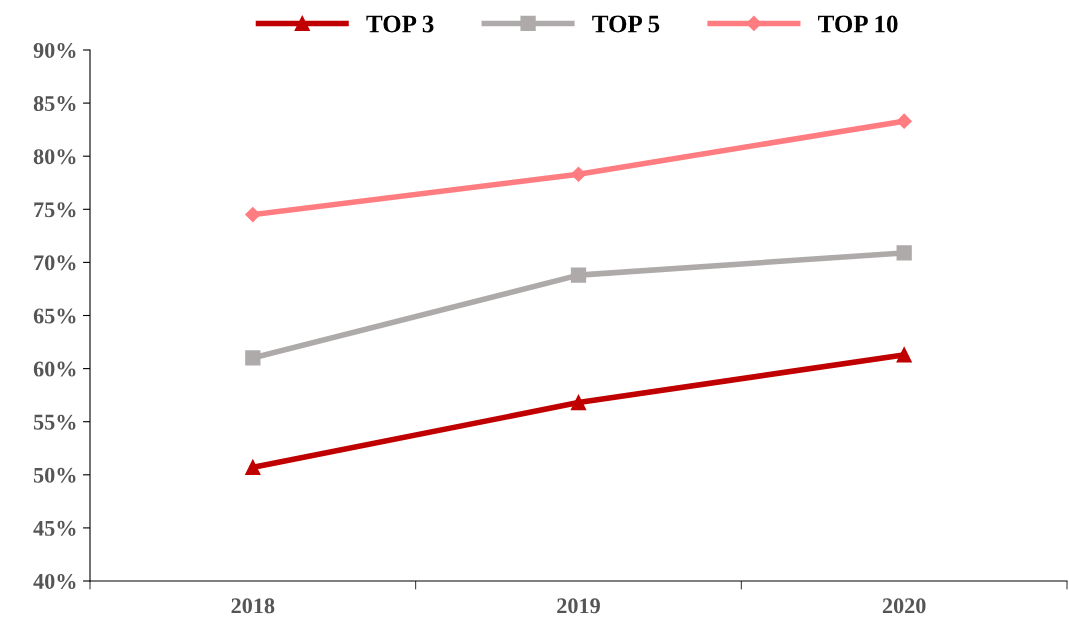 Image resolution: width=1069 pixels, height=623 pixels. Describe the element at coordinates (54, 475) in the screenshot. I see `y-tick-label: 50%` at that location.